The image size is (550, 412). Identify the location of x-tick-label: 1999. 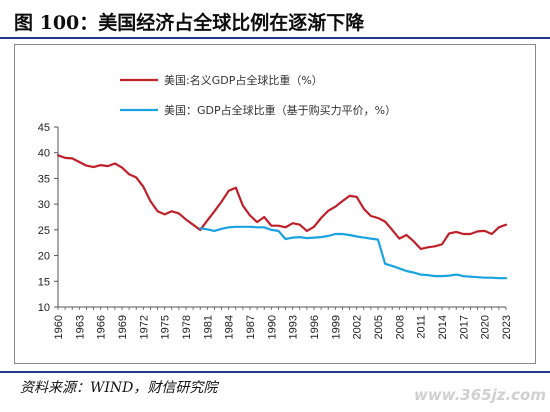
(336, 327).